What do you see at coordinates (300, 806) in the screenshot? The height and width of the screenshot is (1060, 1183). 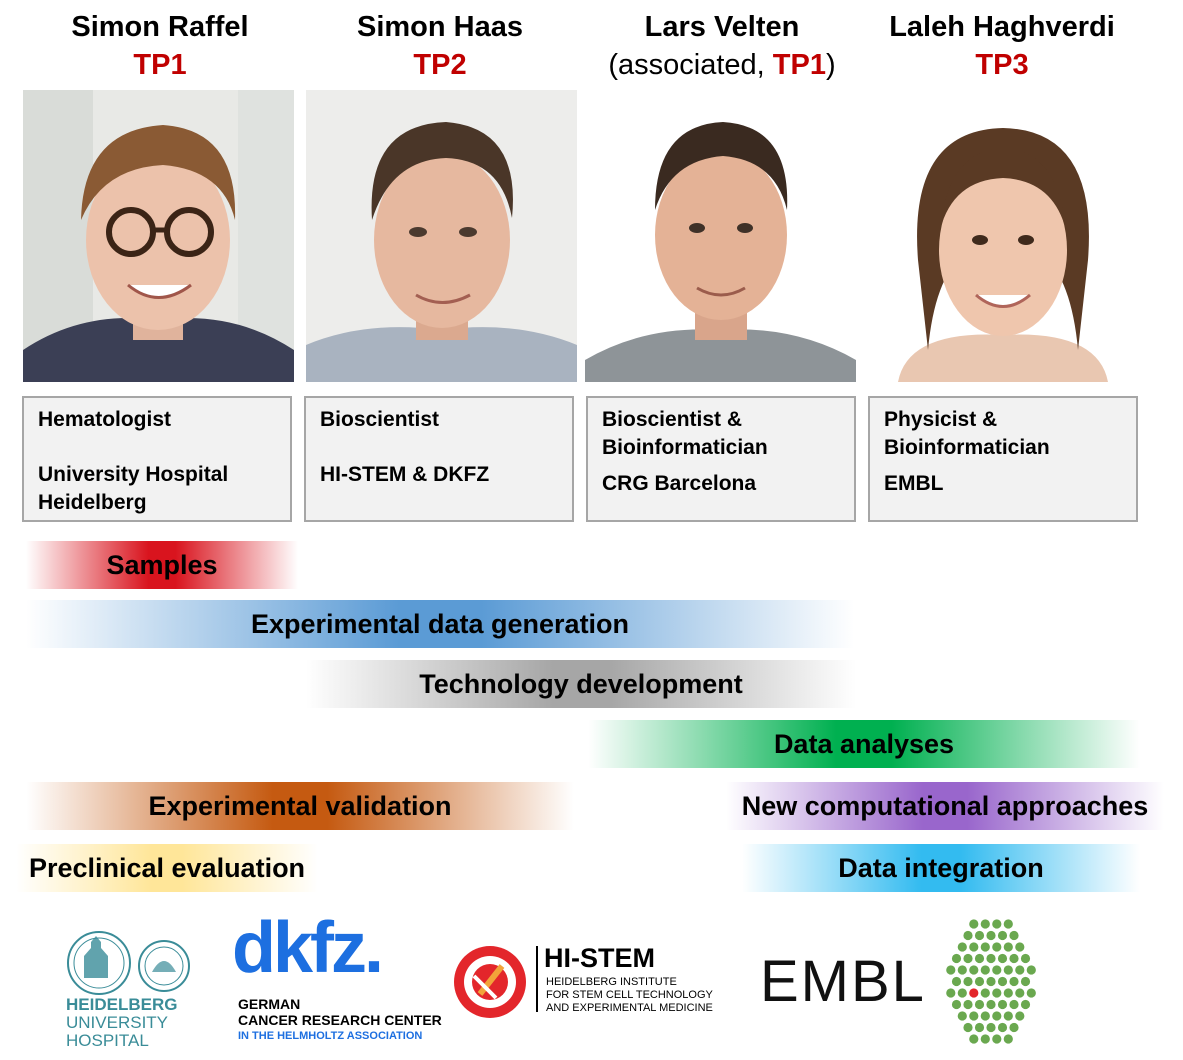 I see `band-experimental-validation: Experimental validation` at bounding box center [300, 806].